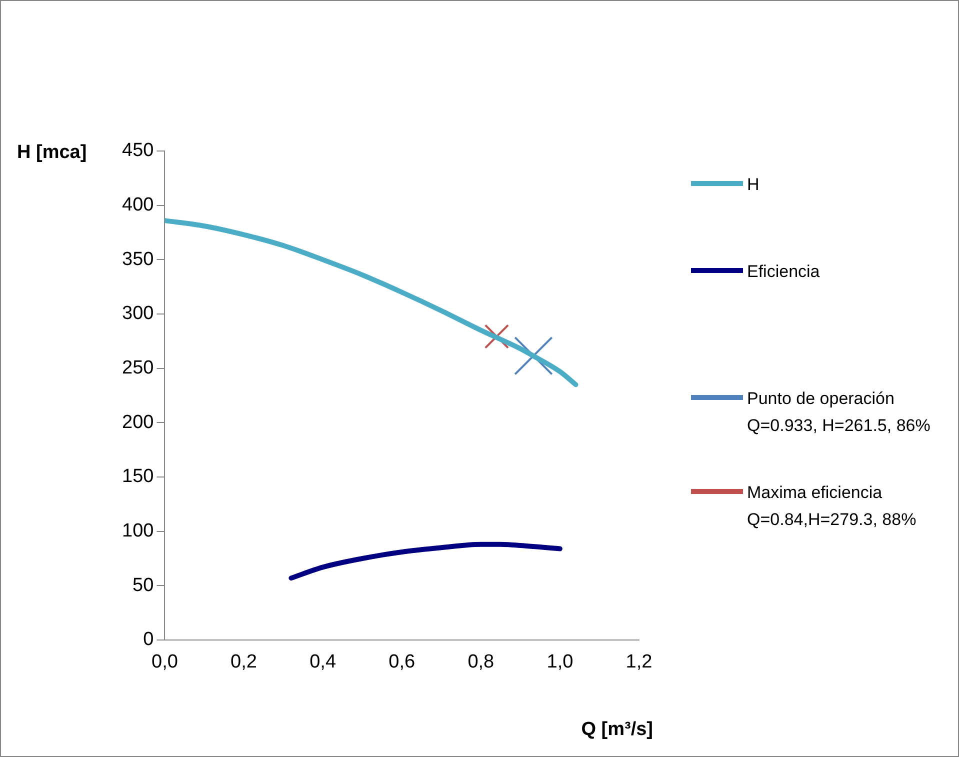 The width and height of the screenshot is (959, 757). I want to click on y-tick-label: 350, so click(138, 259).